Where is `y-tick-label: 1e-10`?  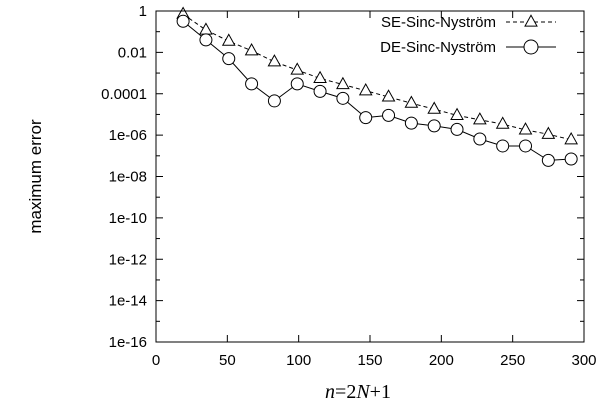
y-tick-label: 1e-10 is located at coordinates (128, 218).